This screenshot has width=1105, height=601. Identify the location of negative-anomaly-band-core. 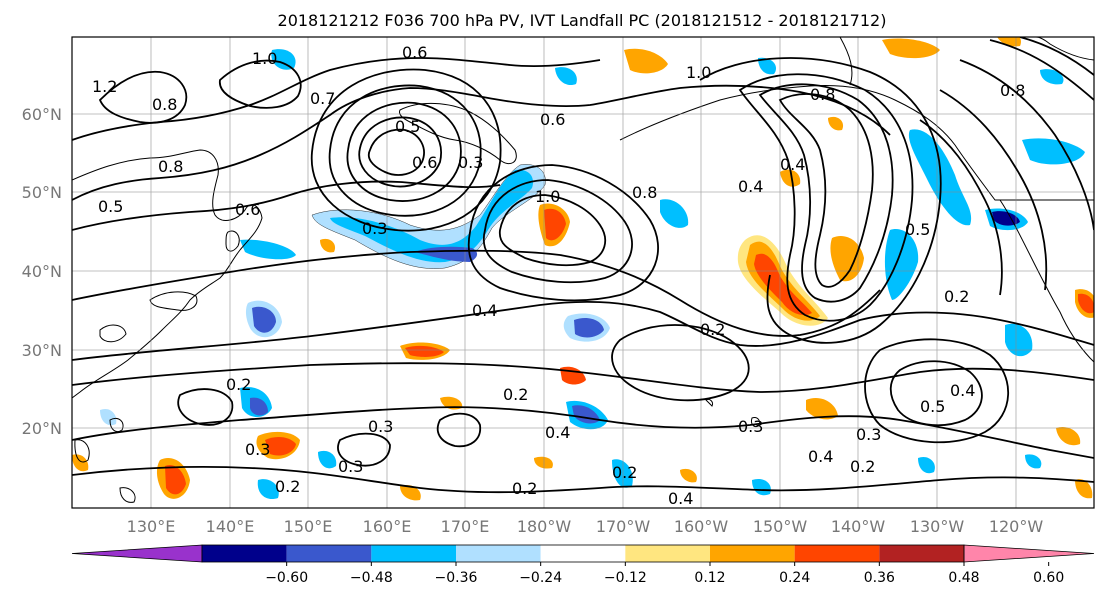
(432, 216).